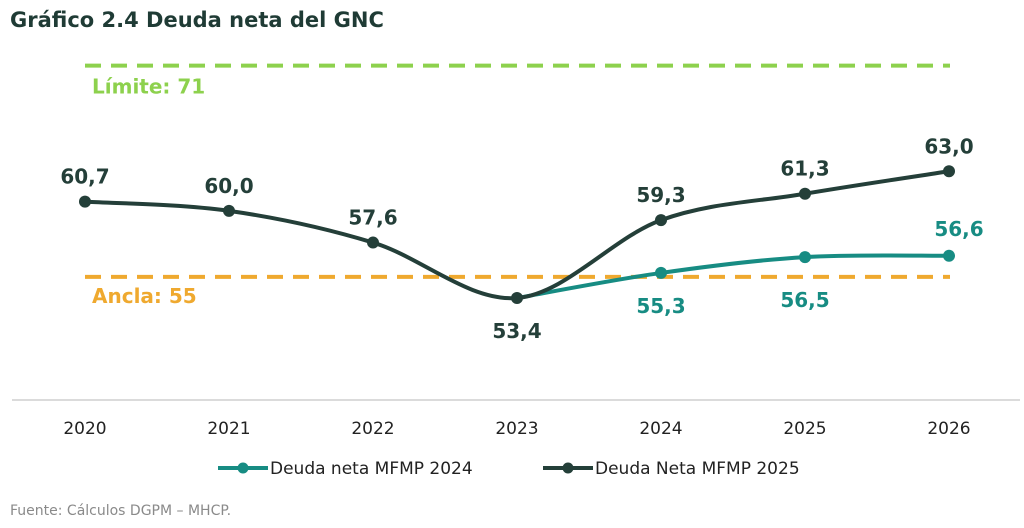 The image size is (1024, 528). Describe the element at coordinates (804, 169) in the screenshot. I see `data-label: 61,3` at that location.